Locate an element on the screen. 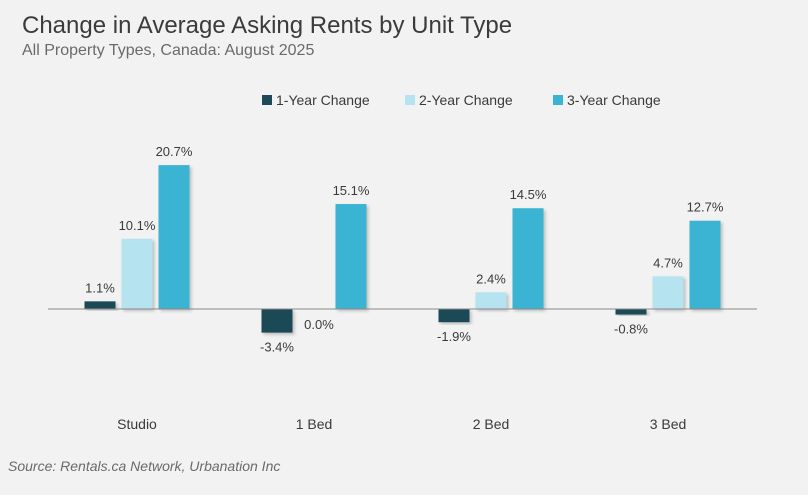  category-label-2-bed: 2 Bed is located at coordinates (491, 424).